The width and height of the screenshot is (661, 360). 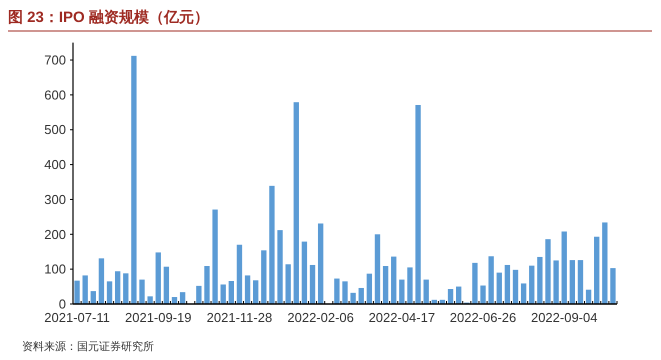 What do you see at coordinates (108, 17) in the screenshot?
I see `title: 图 23：IPO 融资规模（亿元）` at bounding box center [108, 17].